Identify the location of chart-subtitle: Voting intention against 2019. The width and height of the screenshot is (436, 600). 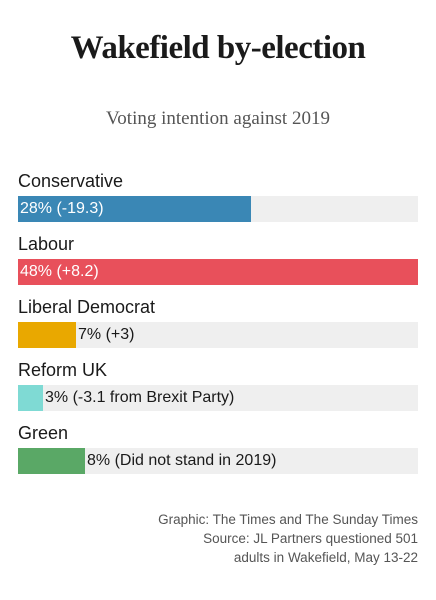
(218, 118).